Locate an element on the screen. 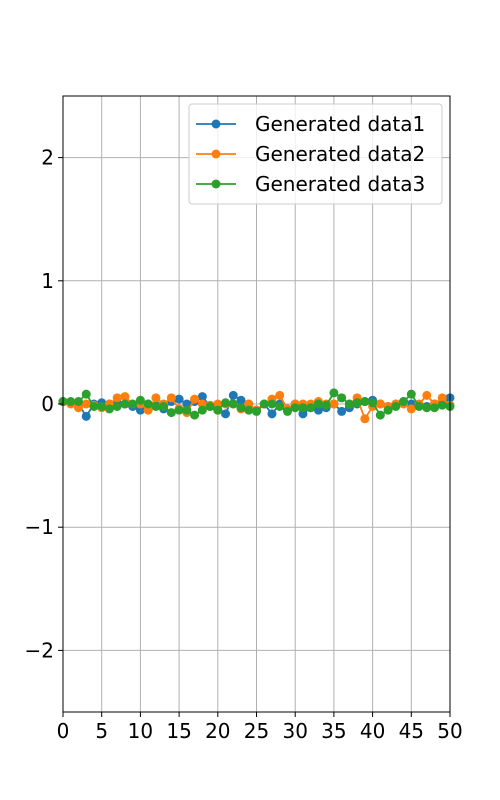 The image size is (500, 800). legend-entry: Generated data1 is located at coordinates (310, 124).